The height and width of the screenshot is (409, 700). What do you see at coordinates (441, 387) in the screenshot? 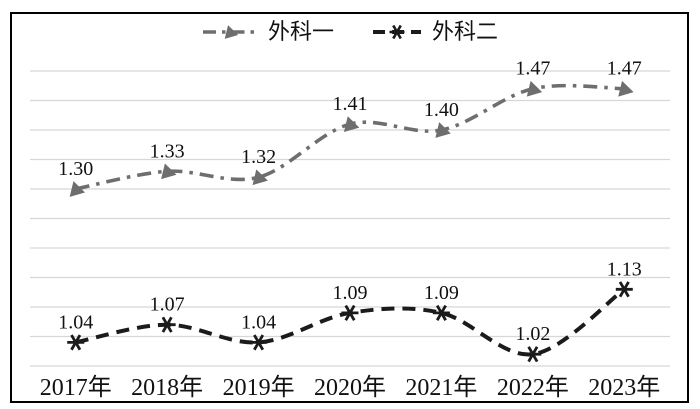
I see `x-axis-label: 2021年` at bounding box center [441, 387].